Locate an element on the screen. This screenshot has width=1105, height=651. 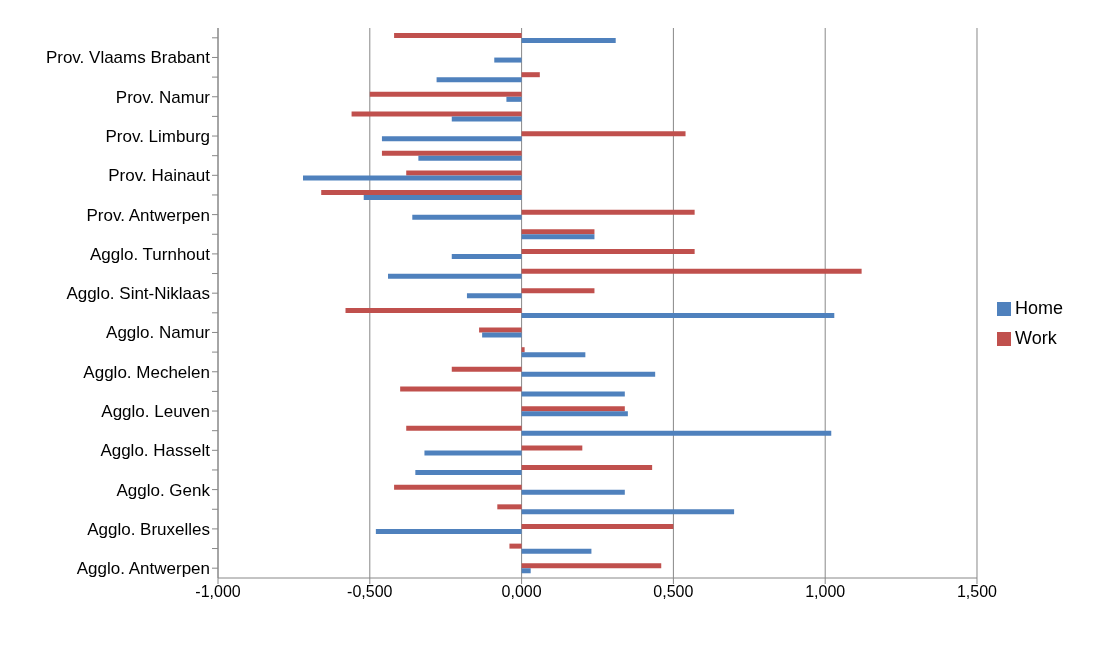
y-tick-label: Agglo. Antwerpen is located at coordinates (143, 569).